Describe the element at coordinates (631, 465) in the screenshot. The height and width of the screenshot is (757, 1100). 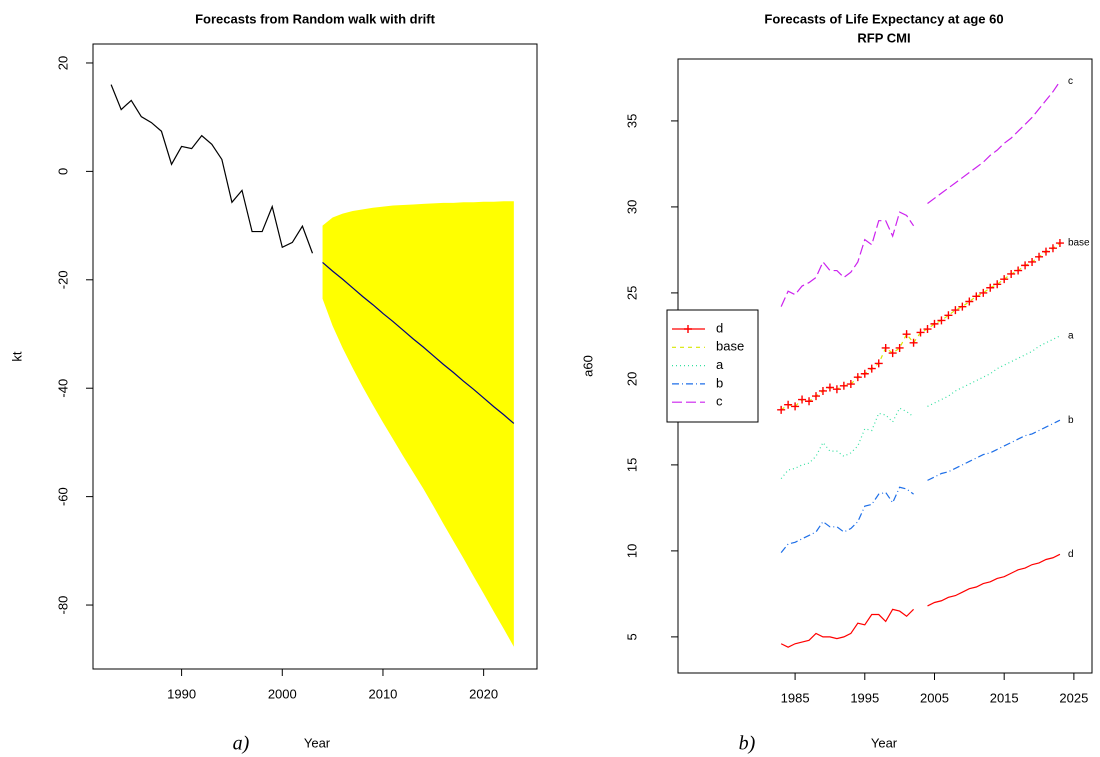
I see `y-tick-label: 15` at that location.